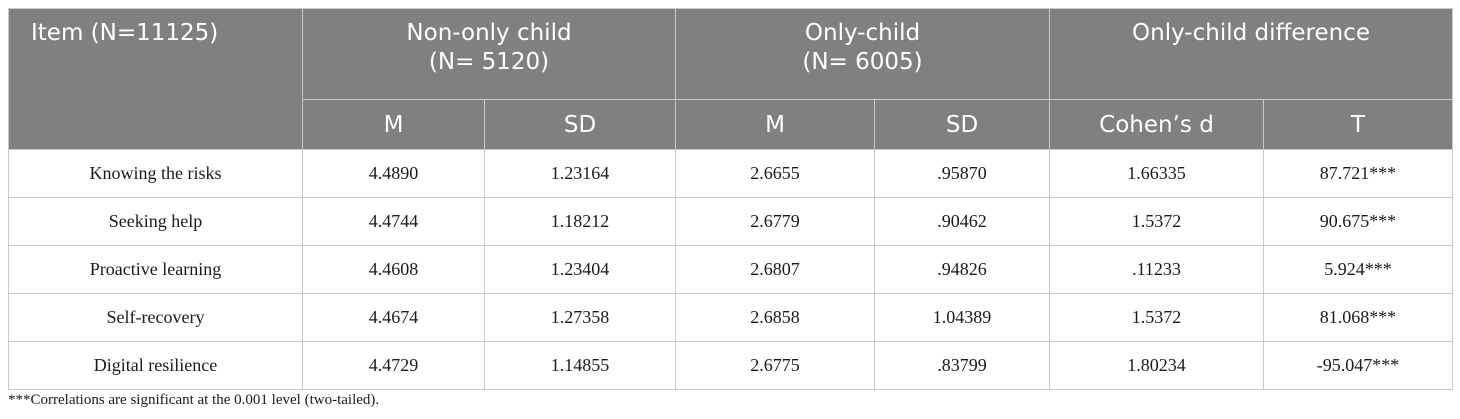 The height and width of the screenshot is (419, 1460). What do you see at coordinates (775, 269) in the screenshot?
I see `table-cell: 2.6807` at bounding box center [775, 269].